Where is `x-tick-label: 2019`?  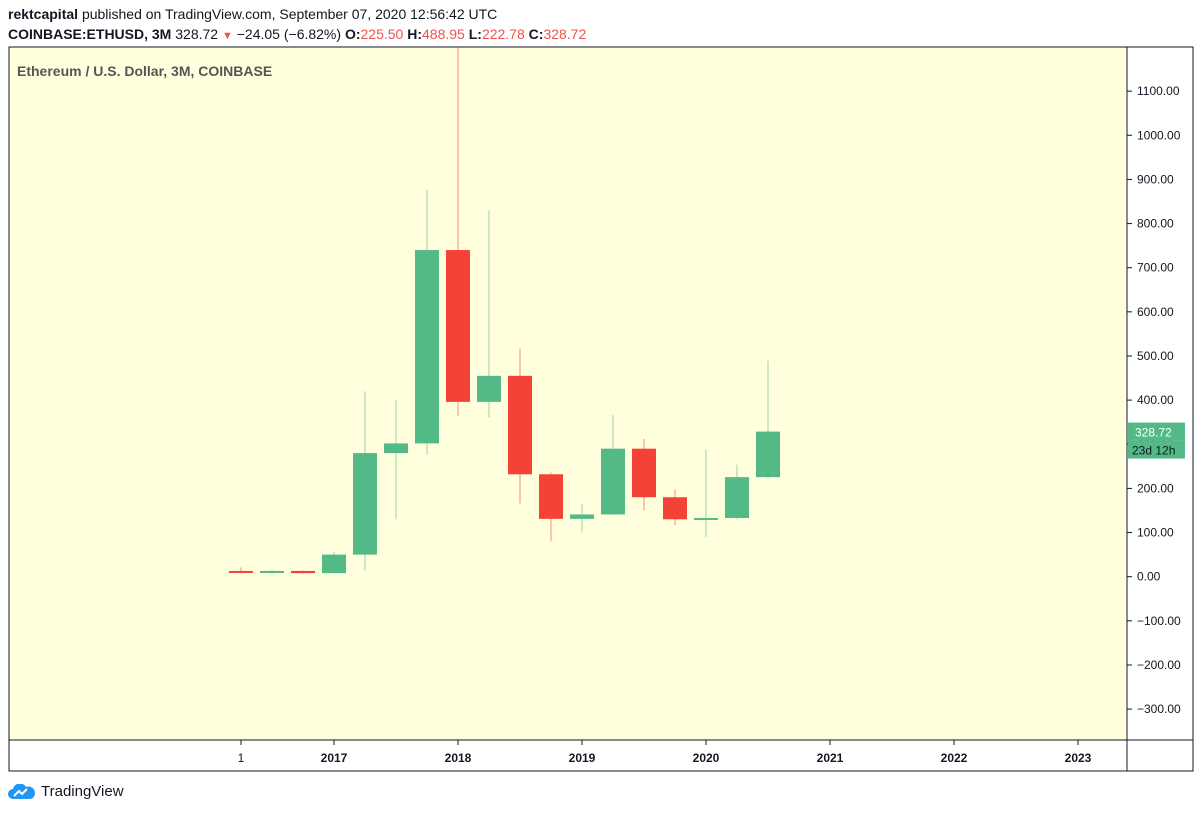 x-tick-label: 2019 is located at coordinates (582, 758).